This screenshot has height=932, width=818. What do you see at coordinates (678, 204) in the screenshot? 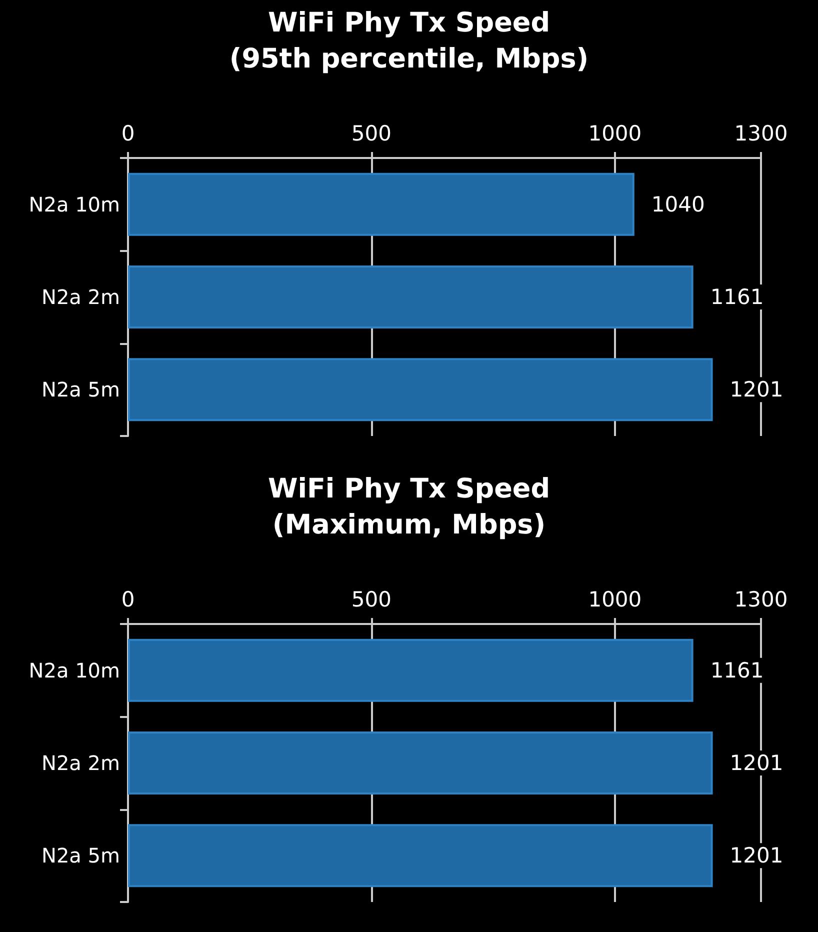
I see `data-label: 1040` at bounding box center [678, 204].